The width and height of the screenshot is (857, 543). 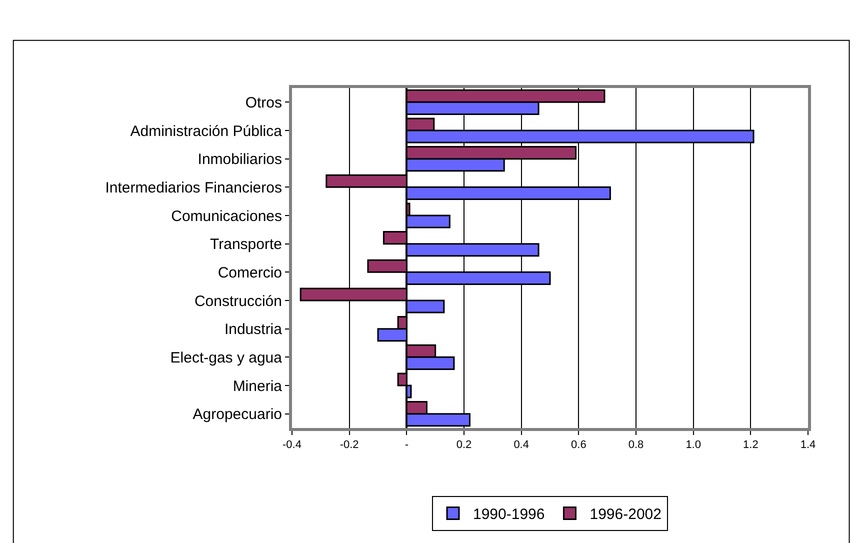 What do you see at coordinates (240, 159) in the screenshot?
I see `y-tick-label: Inmobiliarios` at bounding box center [240, 159].